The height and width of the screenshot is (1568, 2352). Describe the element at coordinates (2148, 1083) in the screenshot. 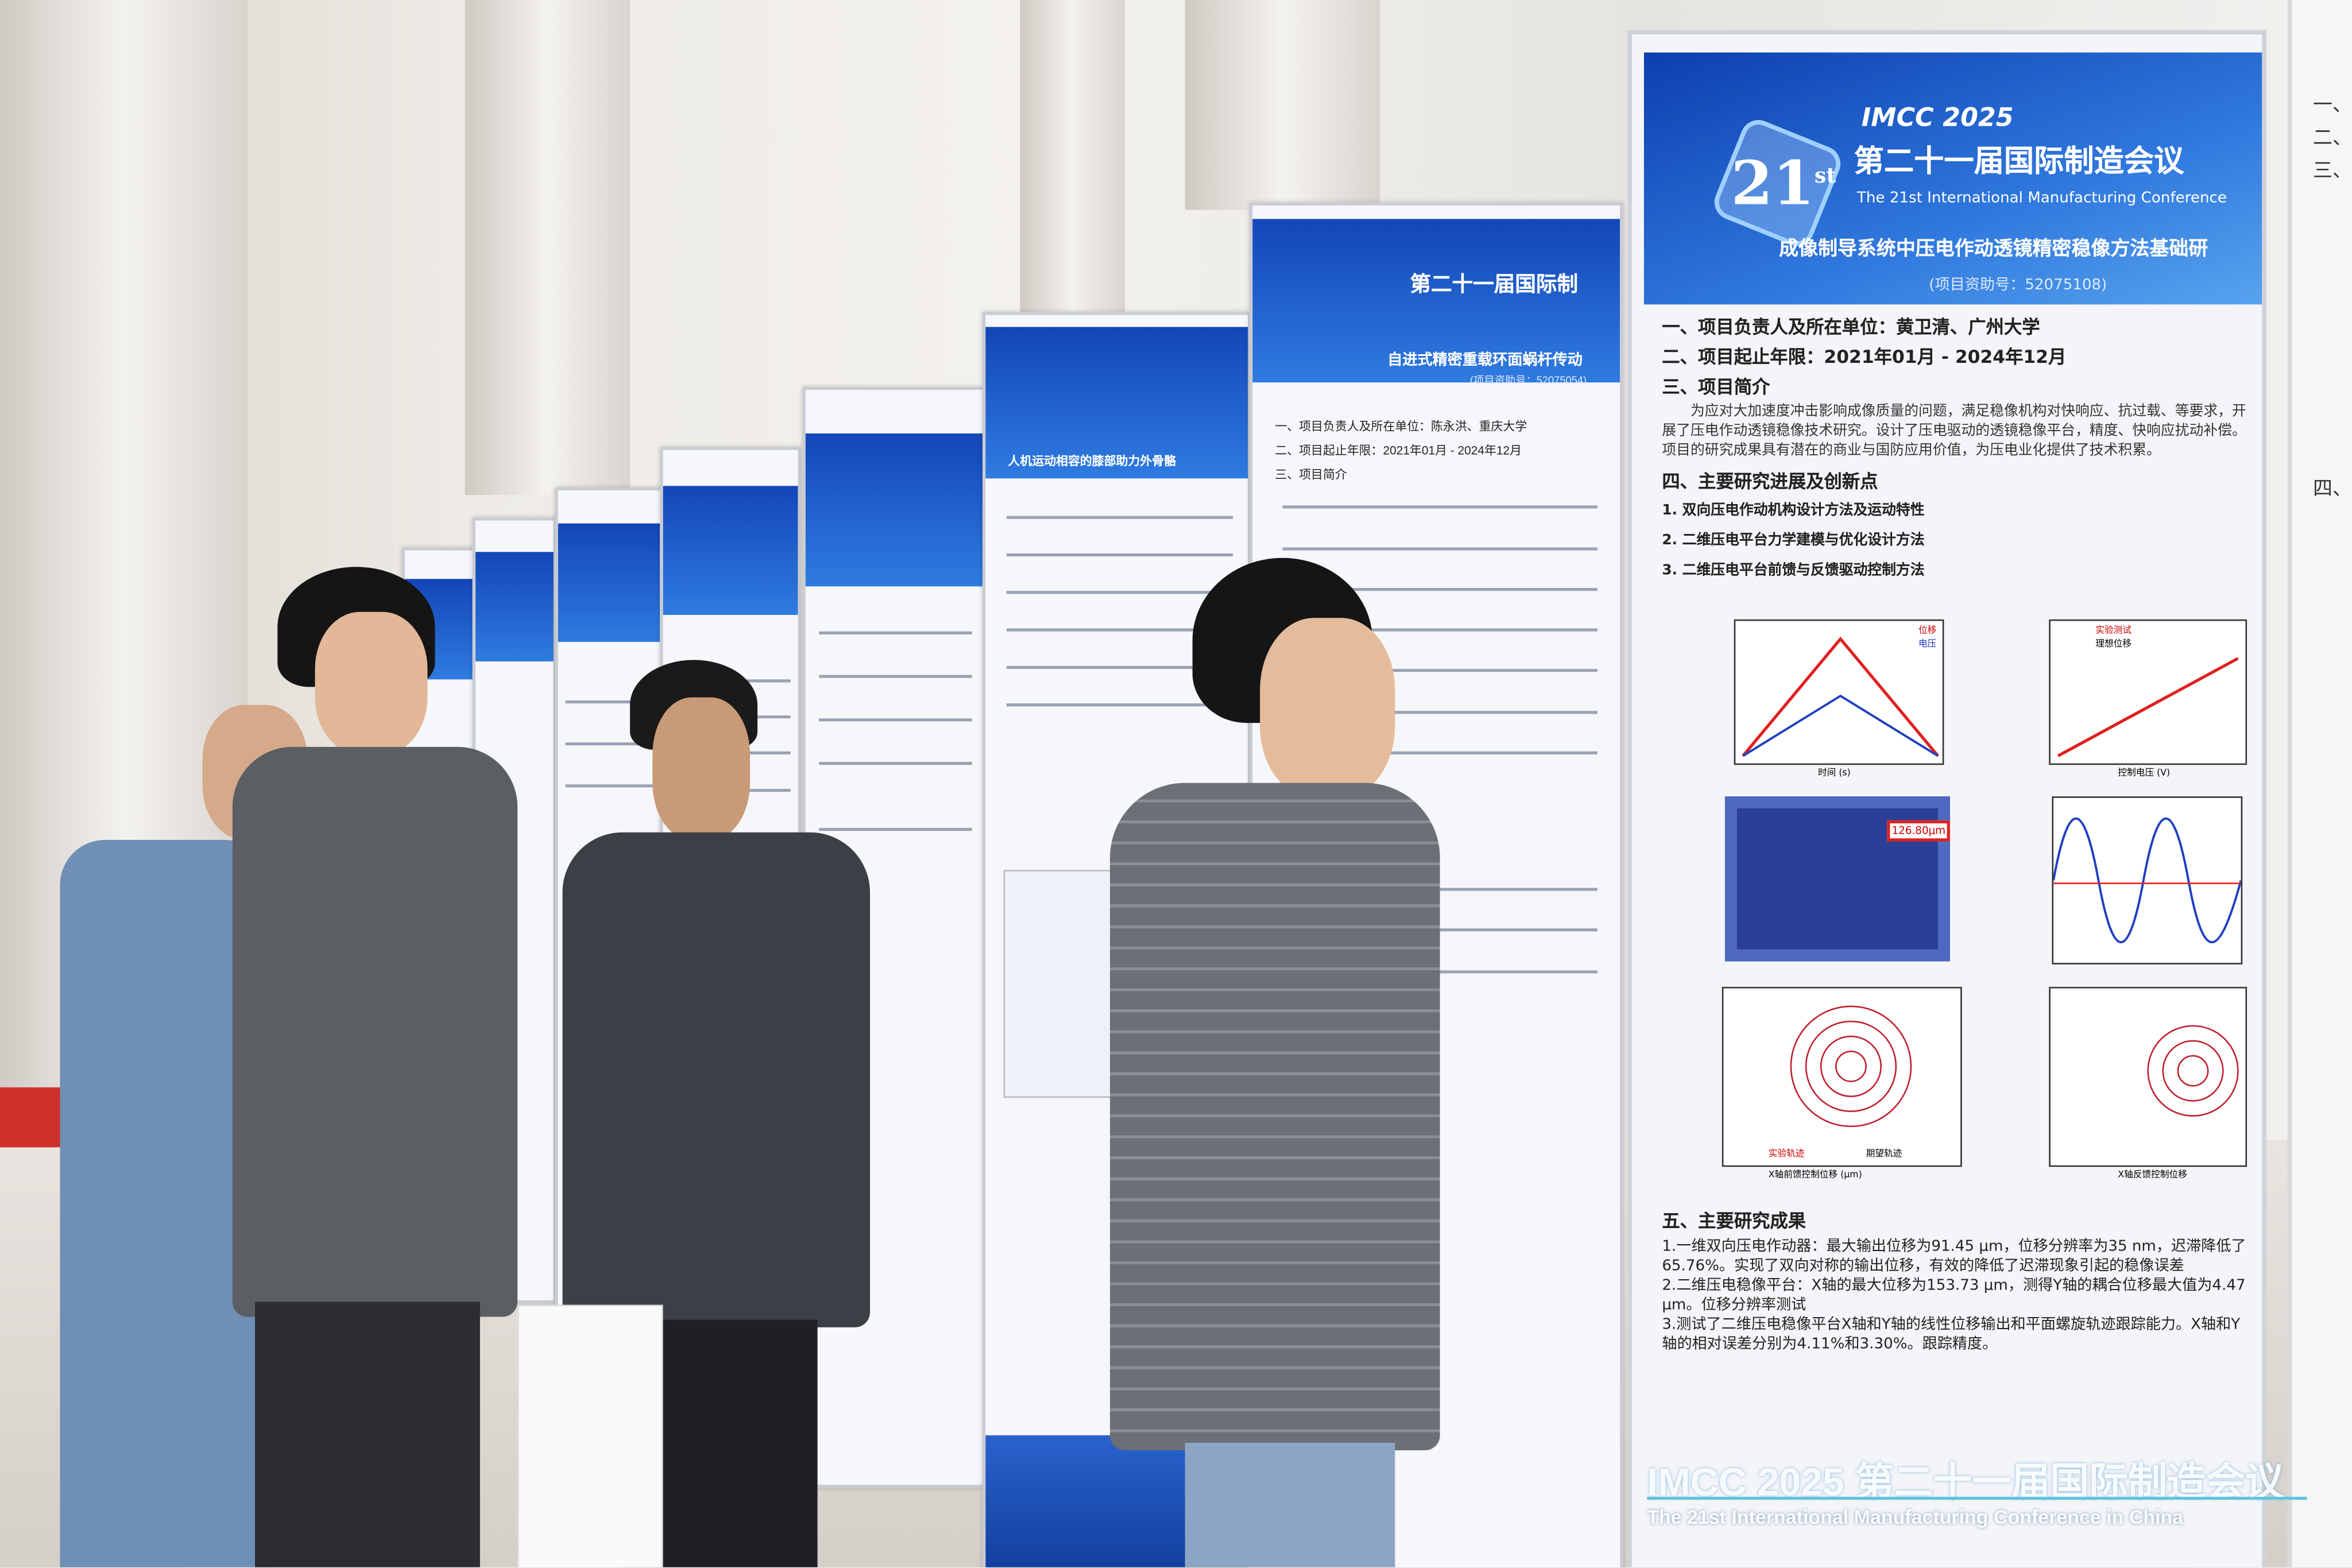

I see `figure-spiral-feedback: X轴反馈控制位移` at that location.